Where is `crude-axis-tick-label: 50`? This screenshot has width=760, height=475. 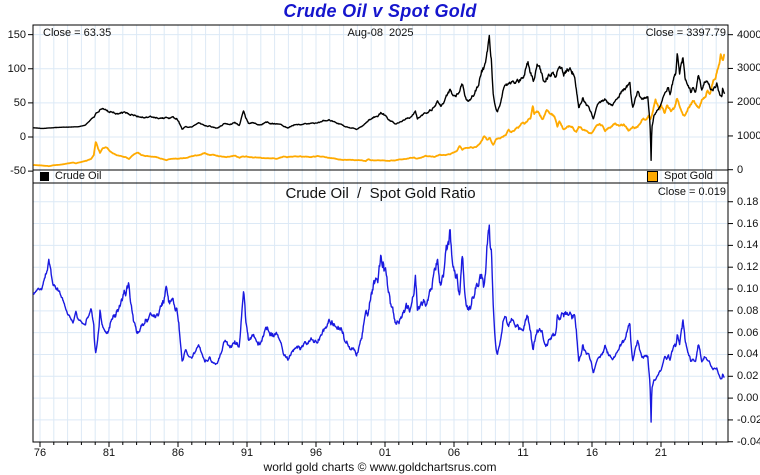 crude-axis-tick-label: 50 is located at coordinates (19, 102).